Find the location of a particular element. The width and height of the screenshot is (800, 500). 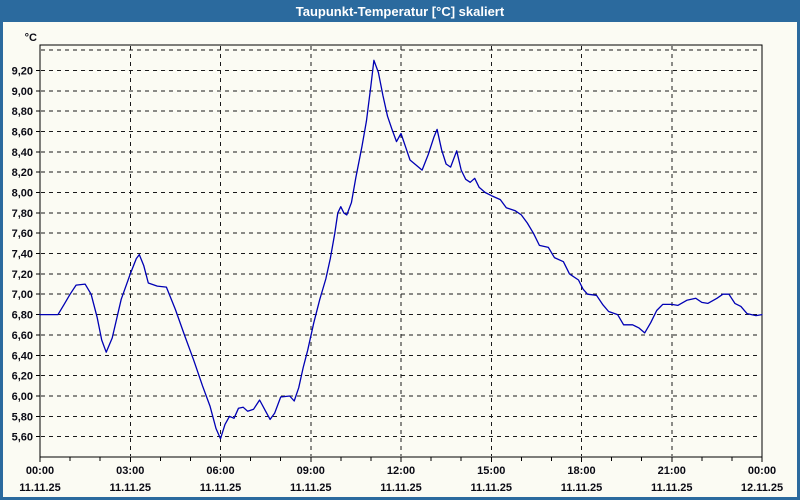

y-tick-label: 8,20 is located at coordinates (22, 173).